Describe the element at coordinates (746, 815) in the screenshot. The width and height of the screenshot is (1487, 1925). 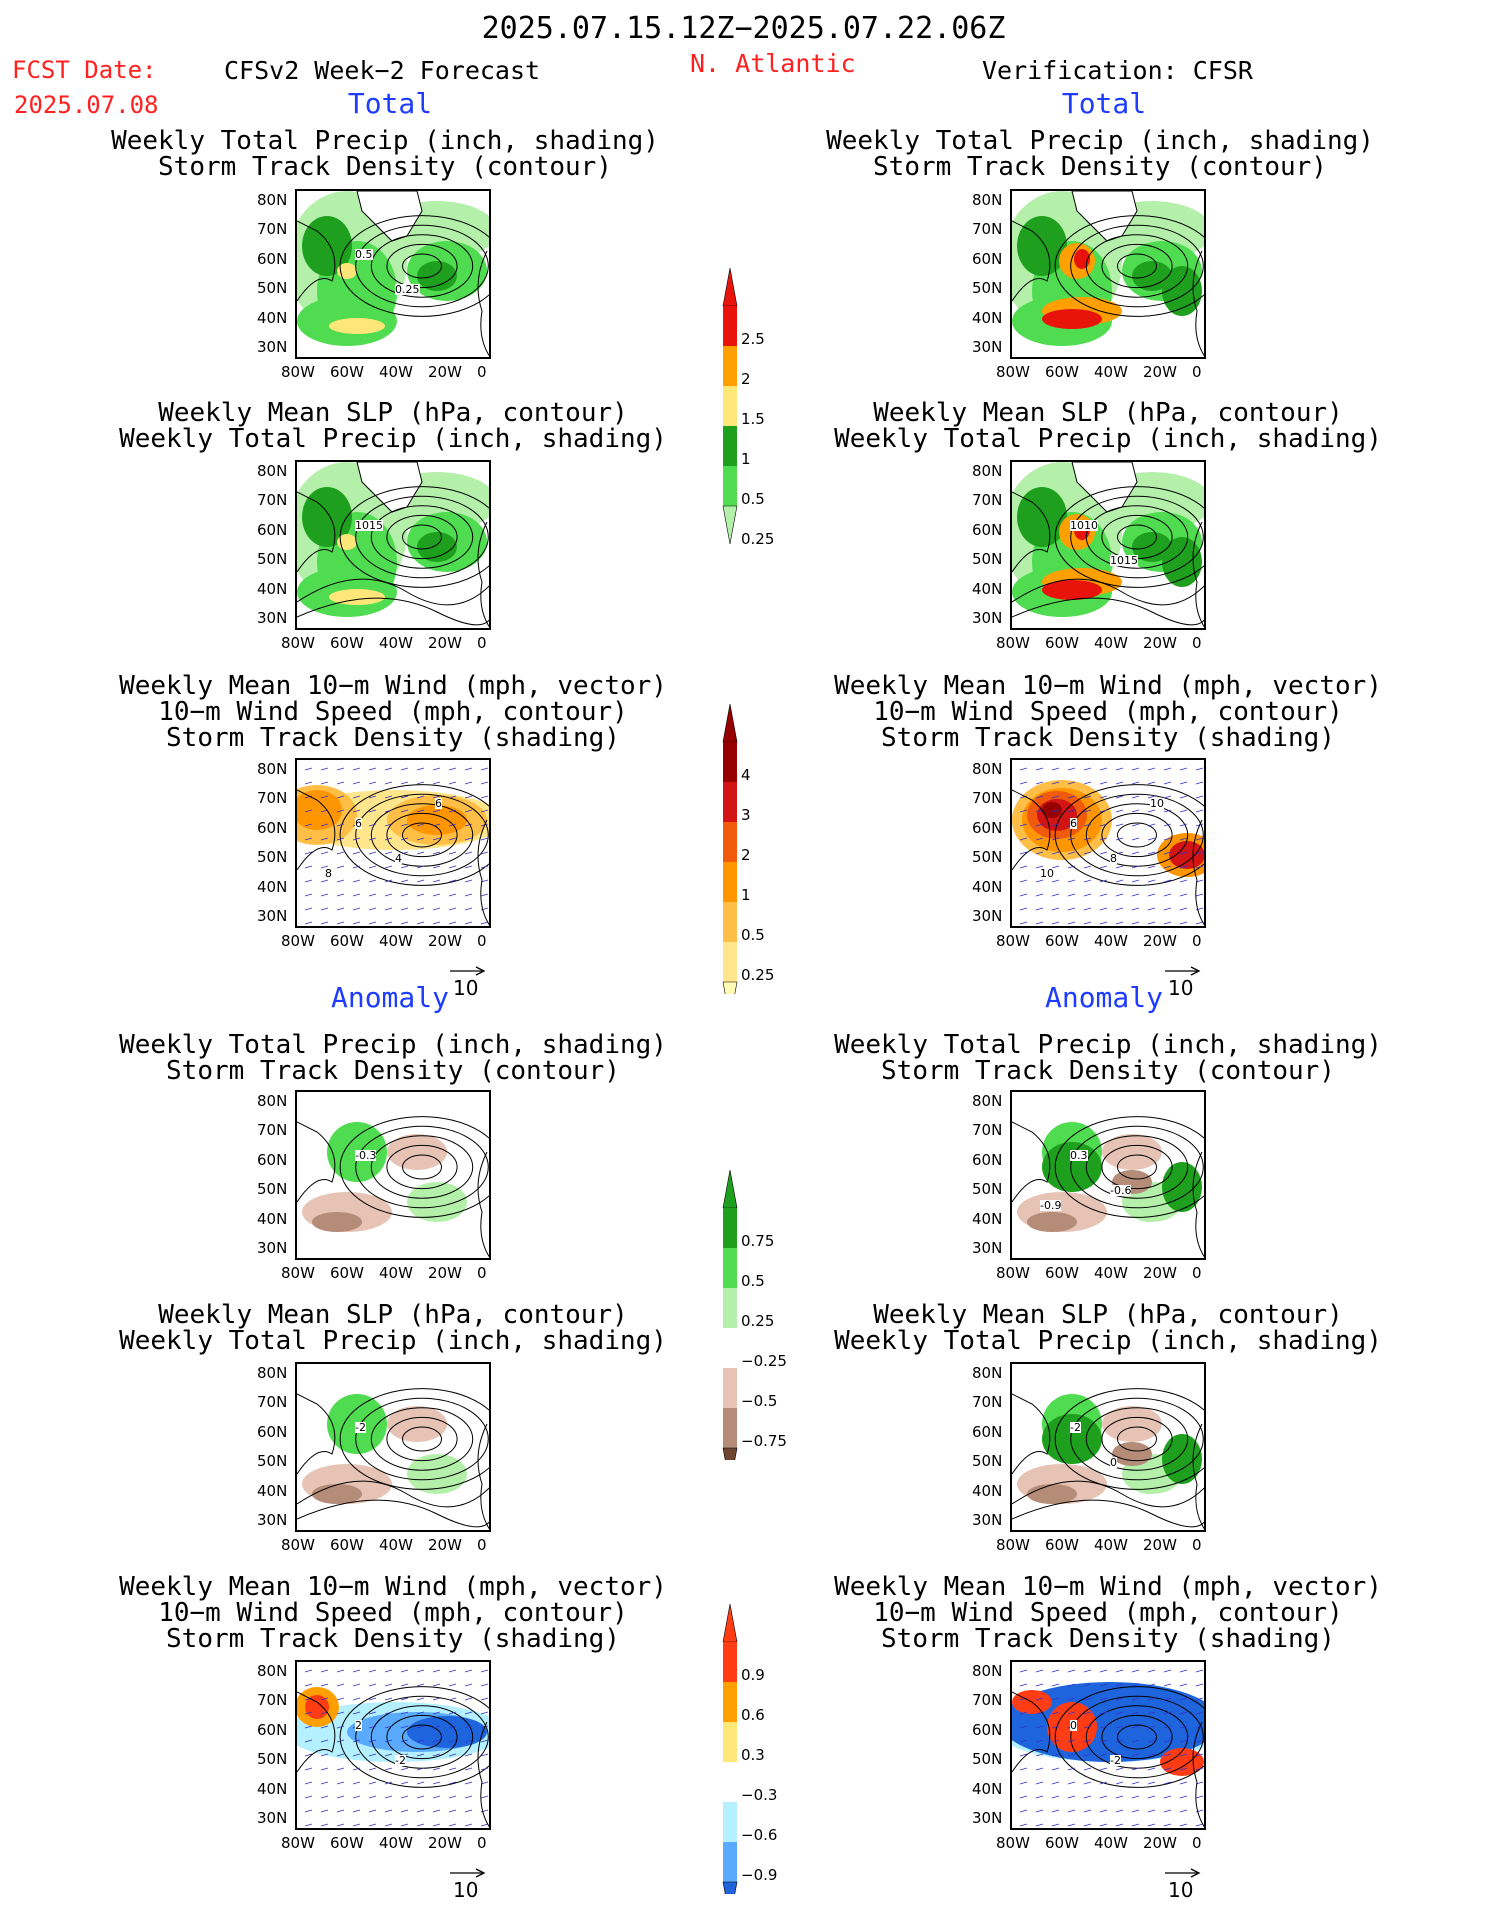
I see `colorbar-label: 3` at that location.